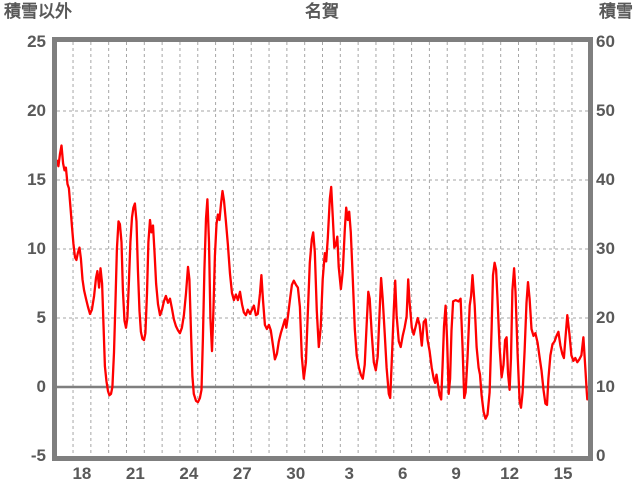 This screenshot has width=636, height=501. What do you see at coordinates (605, 179) in the screenshot?
I see `right-axis-tick-label: 40` at bounding box center [605, 179].